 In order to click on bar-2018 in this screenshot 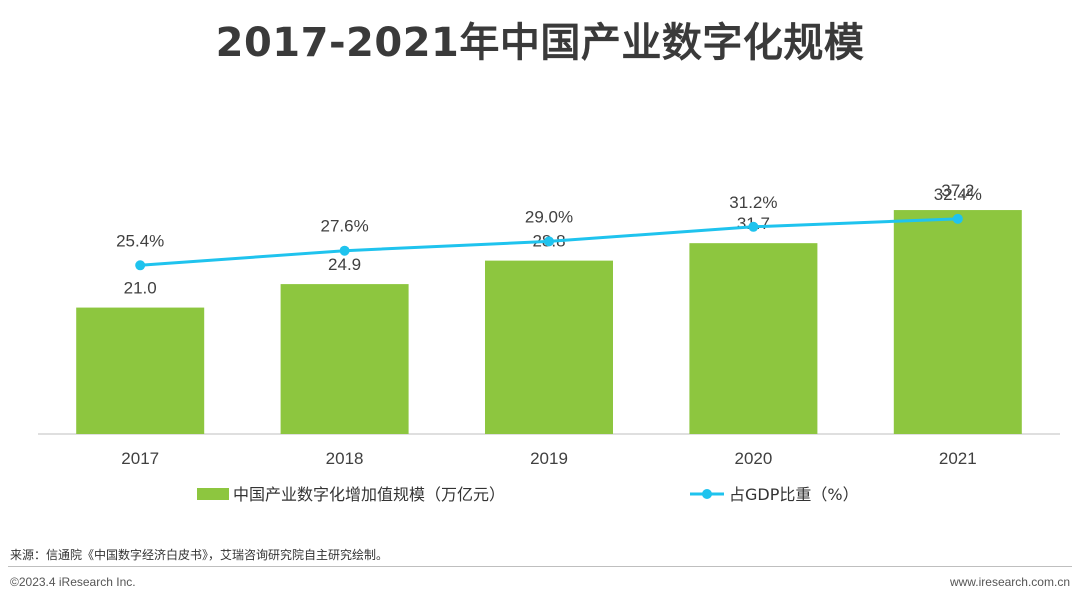, I will do `click(344, 359)`.